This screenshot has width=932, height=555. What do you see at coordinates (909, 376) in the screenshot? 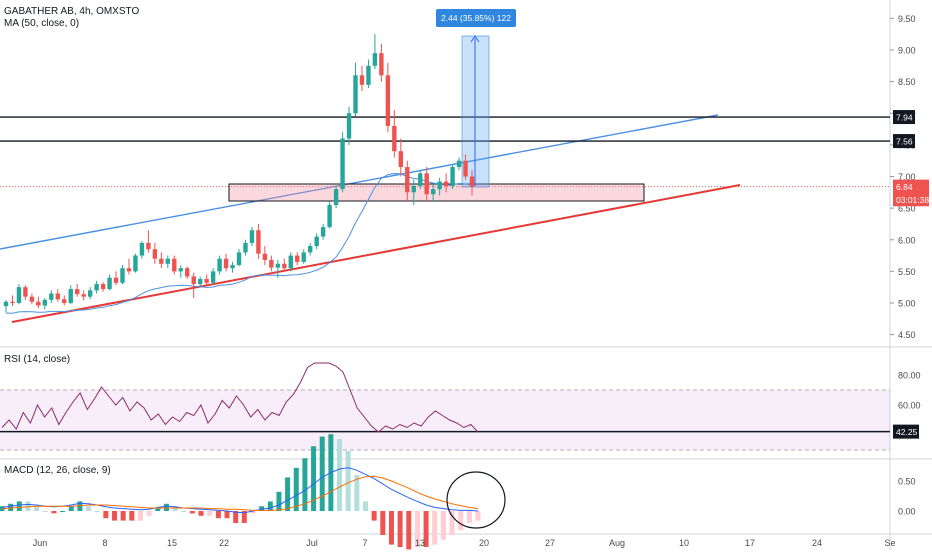
I see `rsi-tick-label: 80.00` at bounding box center [909, 376].